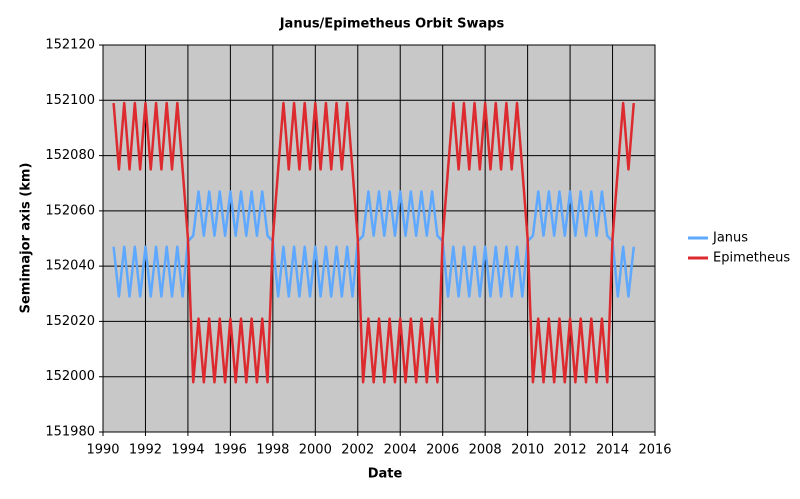 The height and width of the screenshot is (499, 800). Describe the element at coordinates (70, 45) in the screenshot. I see `y-tick-label: 152120` at that location.